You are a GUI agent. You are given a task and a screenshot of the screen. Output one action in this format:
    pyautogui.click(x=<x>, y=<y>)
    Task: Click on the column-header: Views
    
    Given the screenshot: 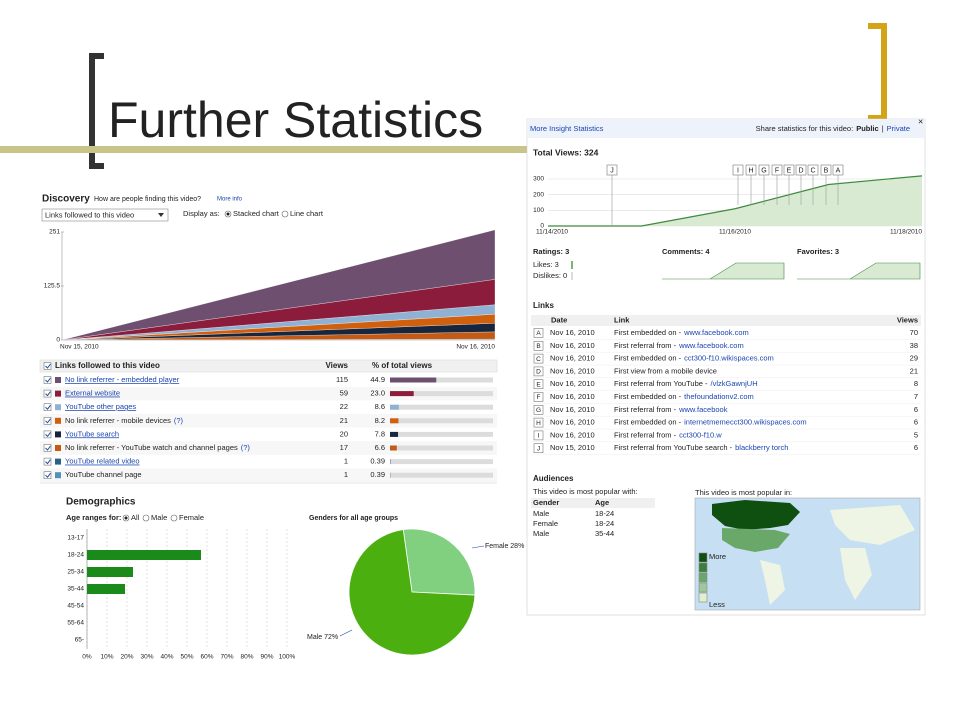 What is the action you would take?
    pyautogui.click(x=907, y=319)
    